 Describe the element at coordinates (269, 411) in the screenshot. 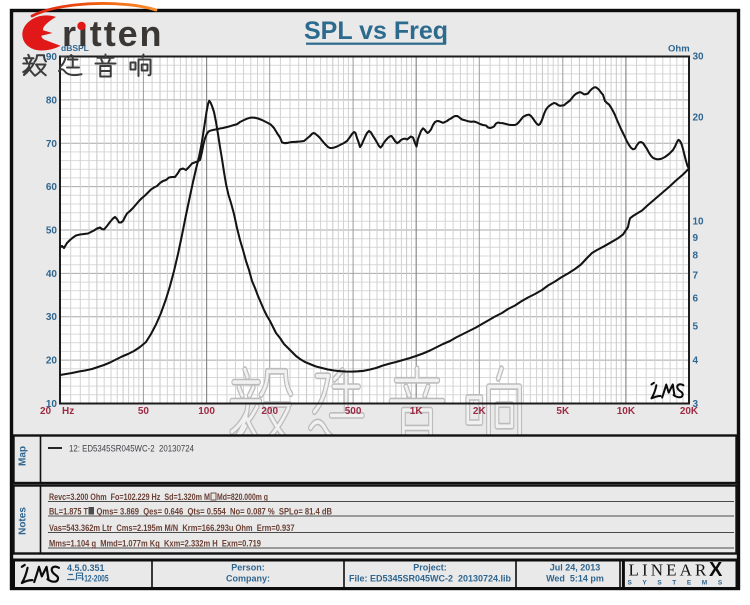

I see `svg-text: 200` at that location.